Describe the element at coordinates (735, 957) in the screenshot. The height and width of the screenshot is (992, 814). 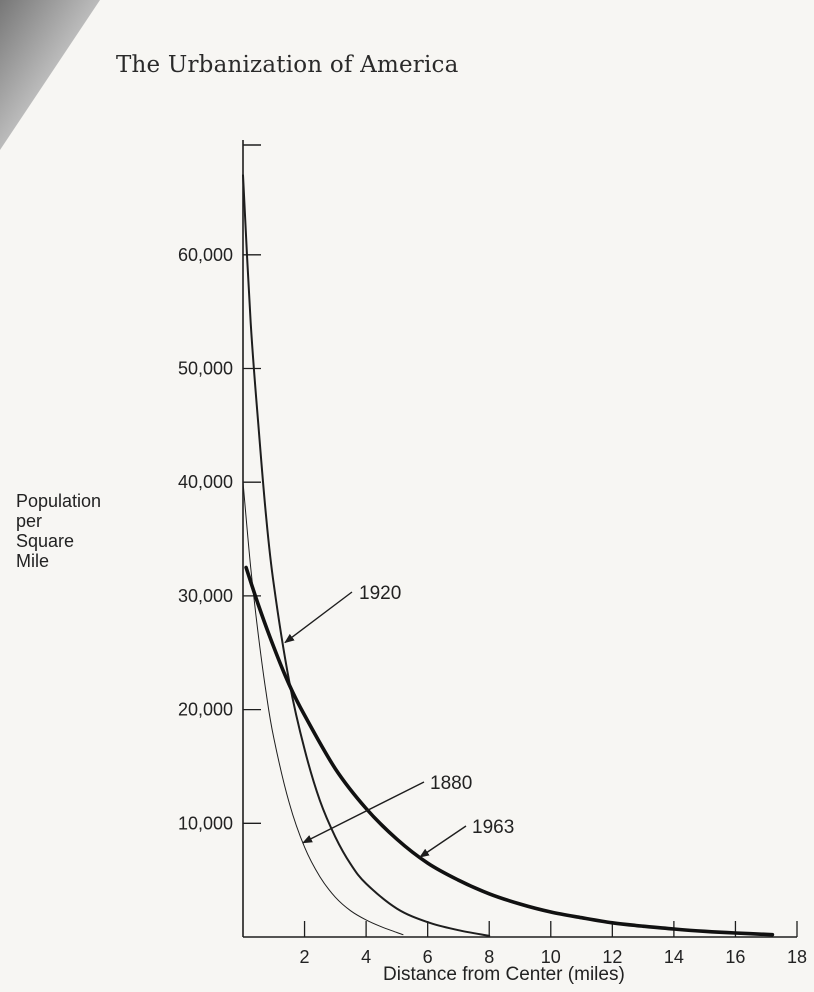
I see `x-tick-label: 16` at that location.